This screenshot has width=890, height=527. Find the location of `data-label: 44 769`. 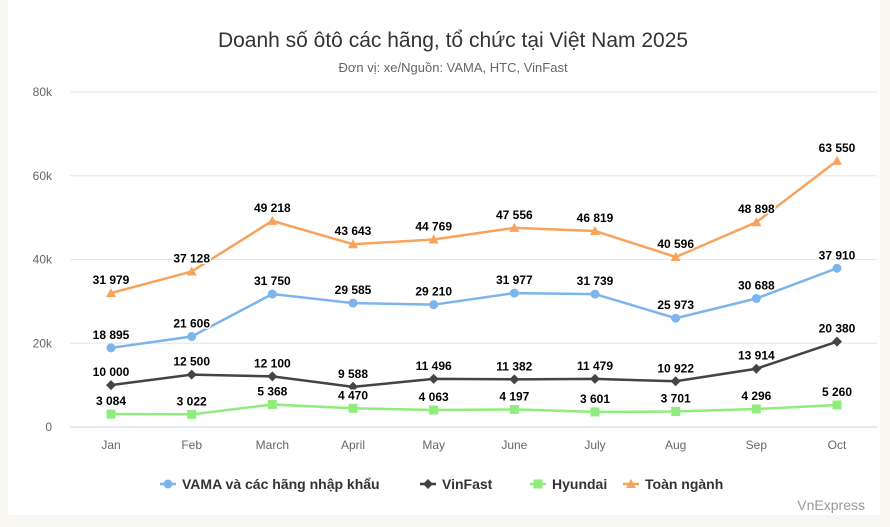

data-label: 44 769 is located at coordinates (433, 227).